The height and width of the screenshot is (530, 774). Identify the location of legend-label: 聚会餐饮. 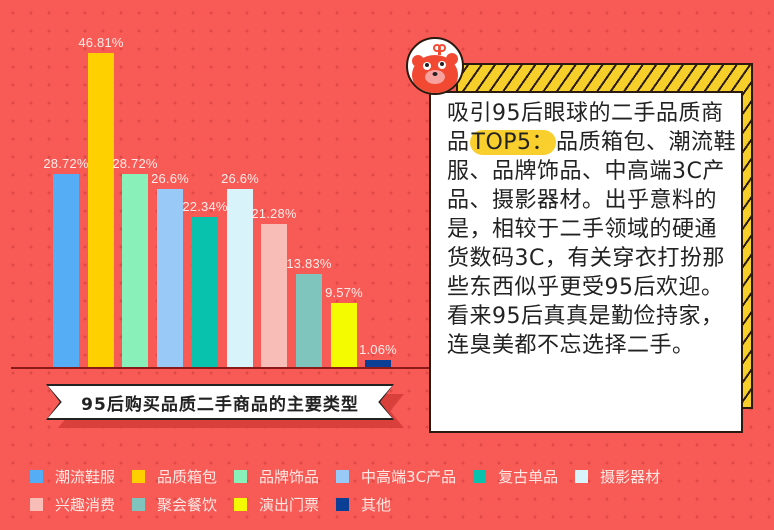
(187, 504).